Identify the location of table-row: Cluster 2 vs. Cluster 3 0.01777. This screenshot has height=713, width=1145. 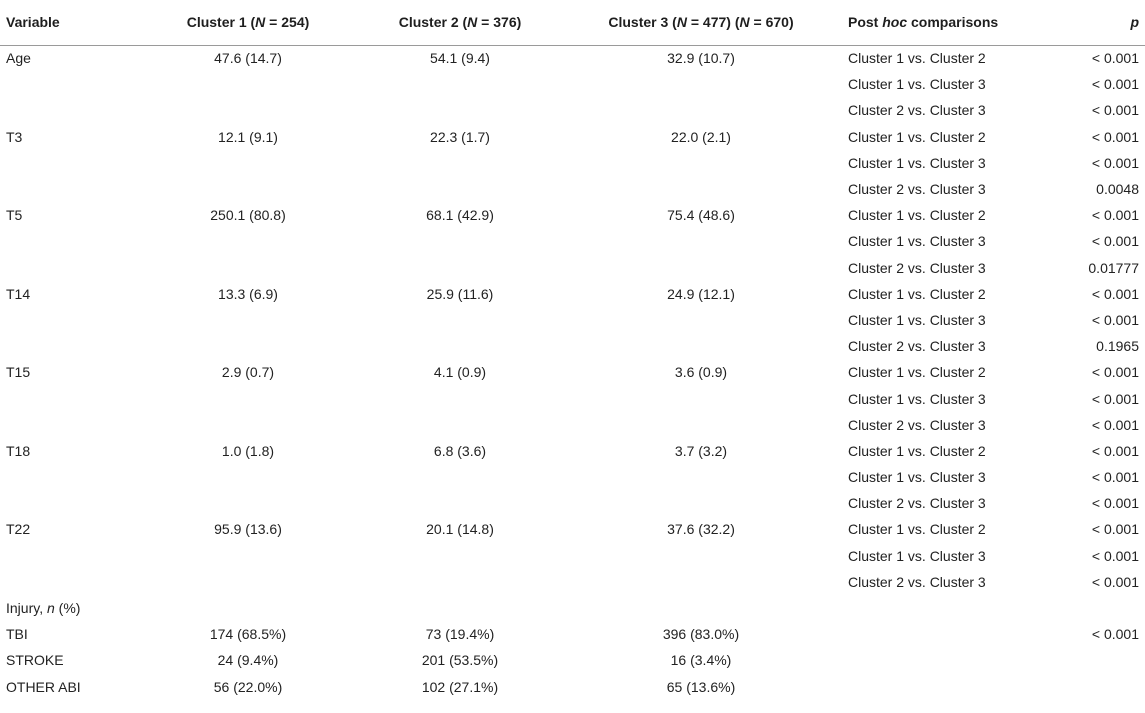
(572, 268).